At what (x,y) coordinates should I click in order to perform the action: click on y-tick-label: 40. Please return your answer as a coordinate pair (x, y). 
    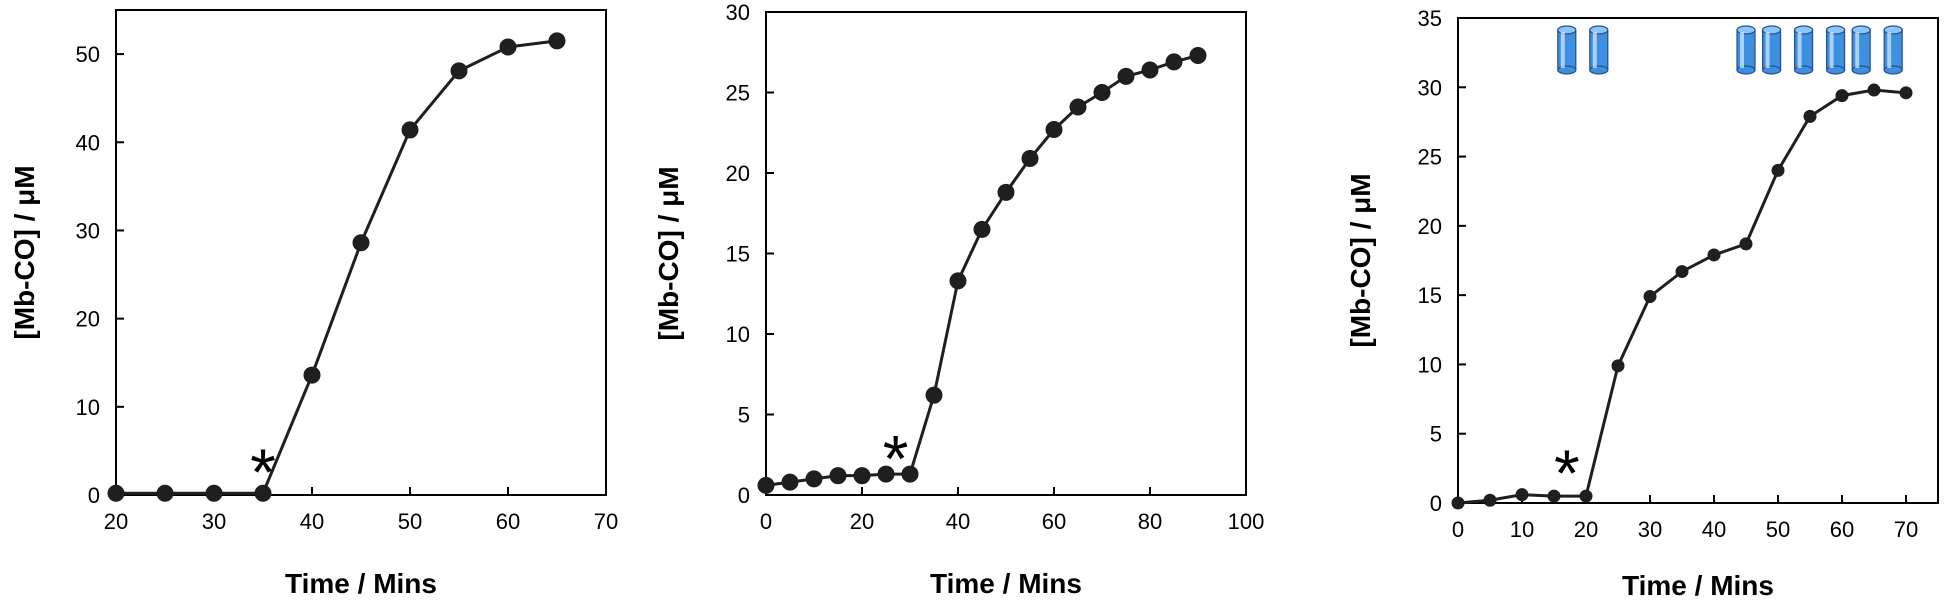
    Looking at the image, I should click on (88, 142).